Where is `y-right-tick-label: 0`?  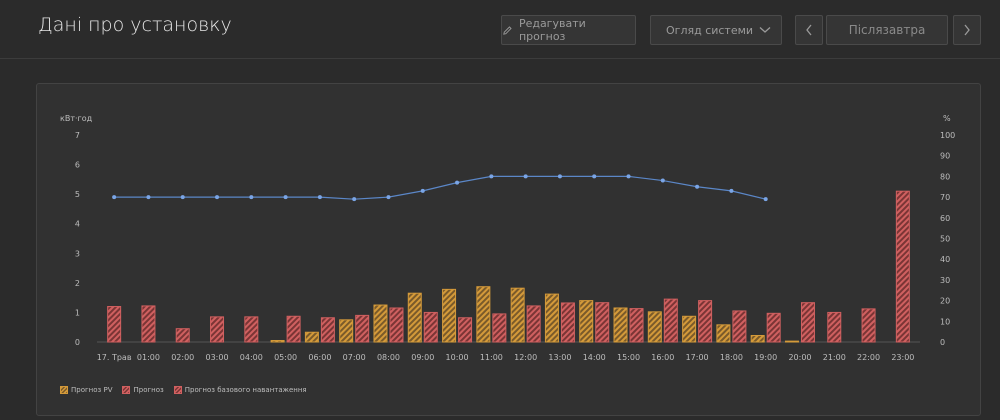
y-right-tick-label: 0 is located at coordinates (942, 342).